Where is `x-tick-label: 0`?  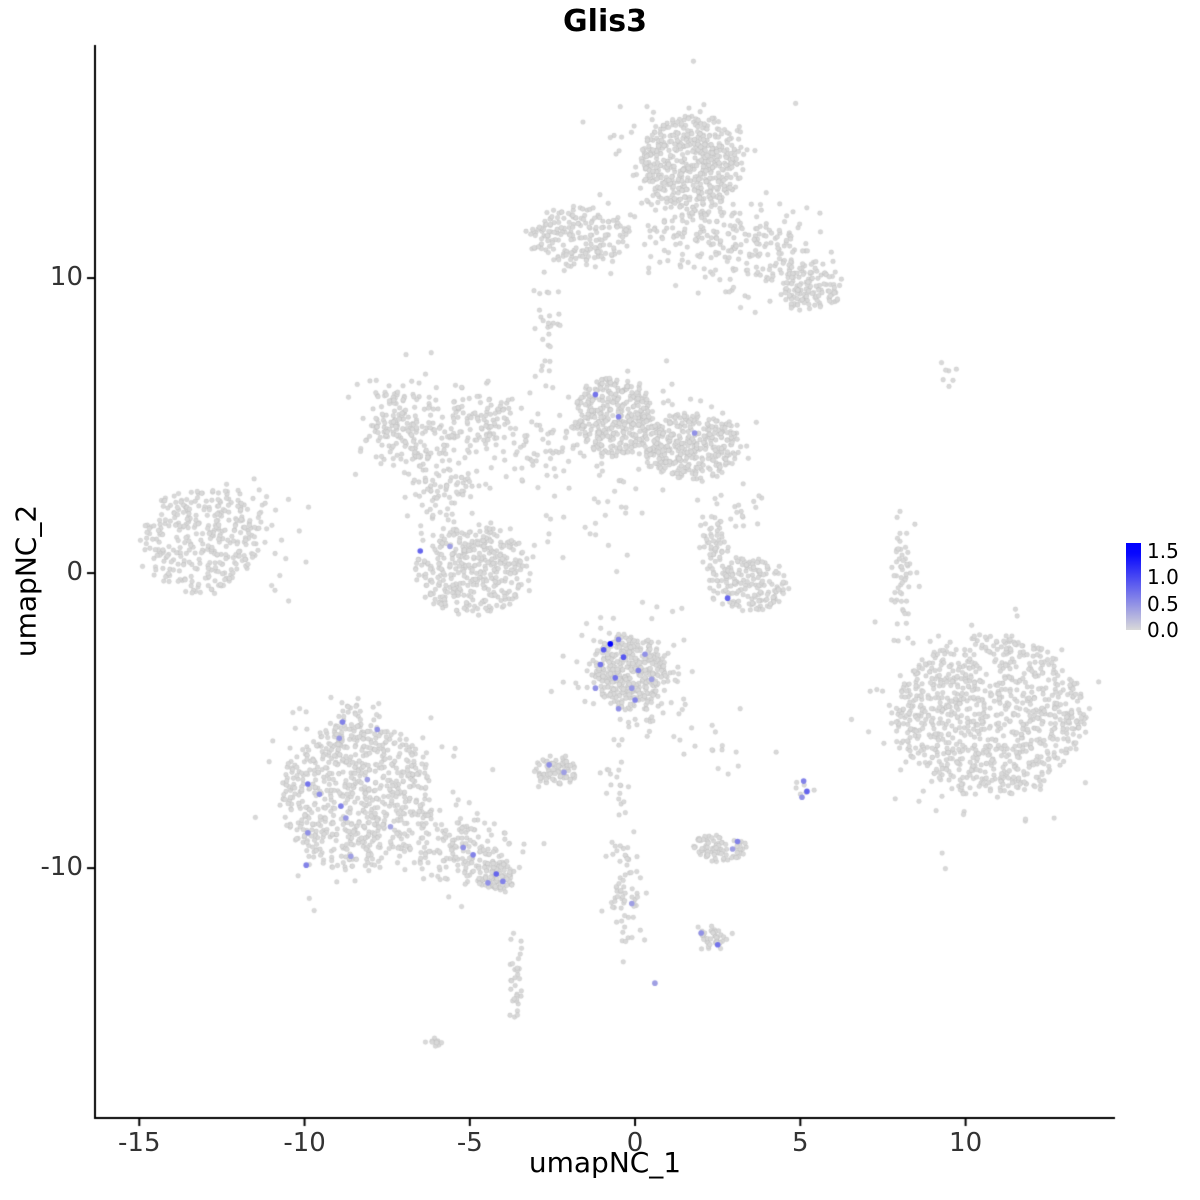 x-tick-label: 0 is located at coordinates (635, 1143).